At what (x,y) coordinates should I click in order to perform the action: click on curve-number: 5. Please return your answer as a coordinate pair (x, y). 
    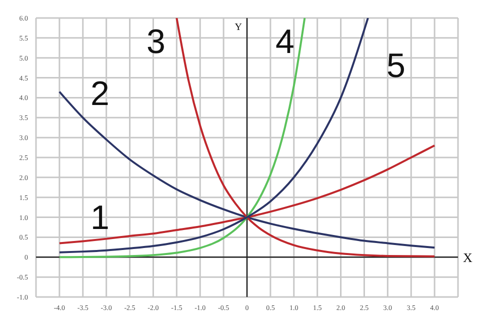
    Looking at the image, I should click on (396, 66).